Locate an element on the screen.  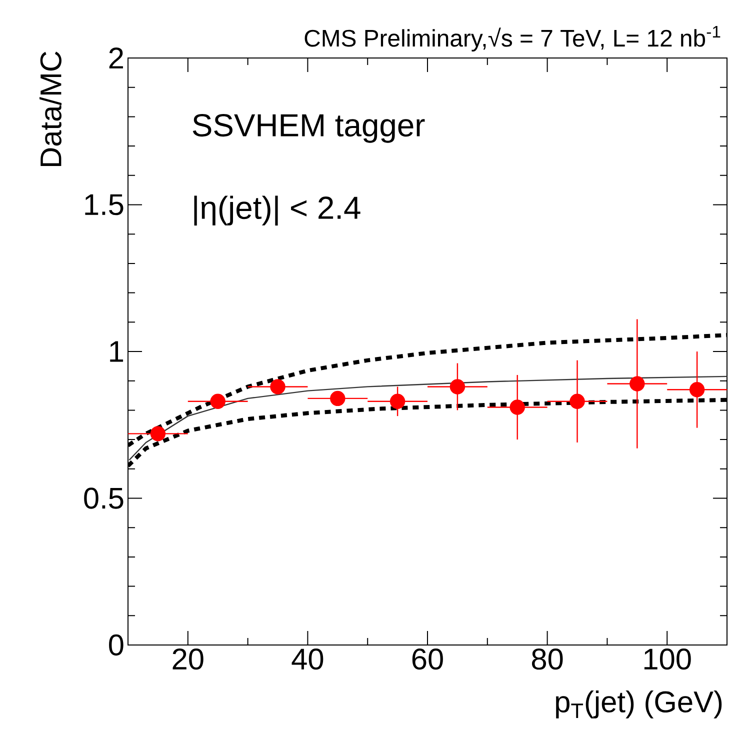
y-tick-label: 1 is located at coordinates (117, 351).